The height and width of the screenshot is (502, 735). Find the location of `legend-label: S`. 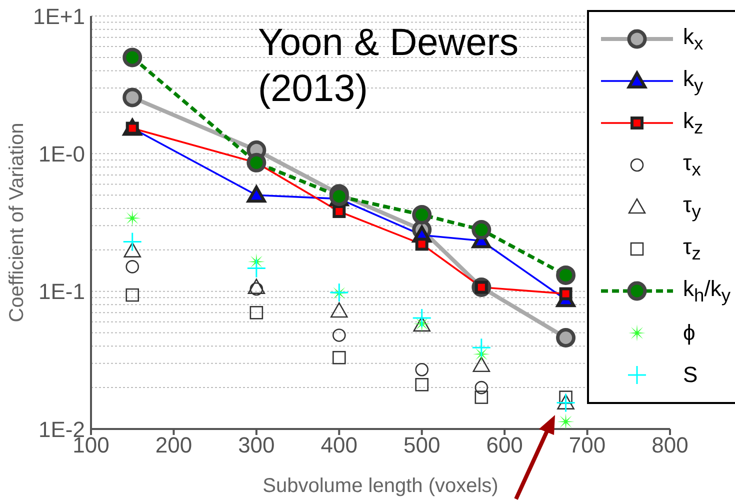

legend-label: S is located at coordinates (690, 375).